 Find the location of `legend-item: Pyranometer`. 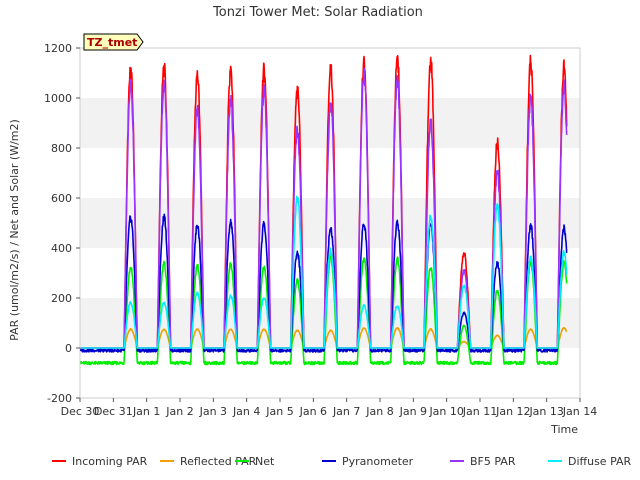

legend-item: Pyranometer is located at coordinates (368, 461).